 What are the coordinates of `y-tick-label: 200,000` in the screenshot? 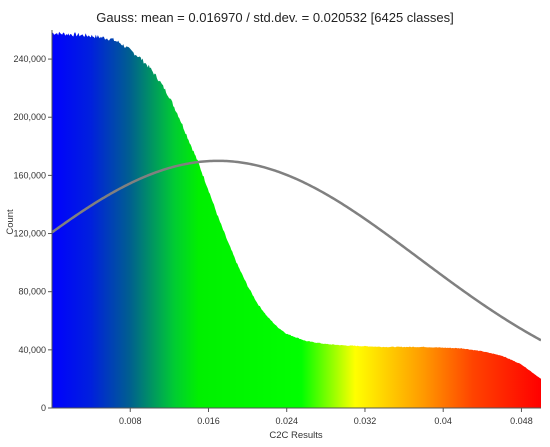 It's located at (29, 117).